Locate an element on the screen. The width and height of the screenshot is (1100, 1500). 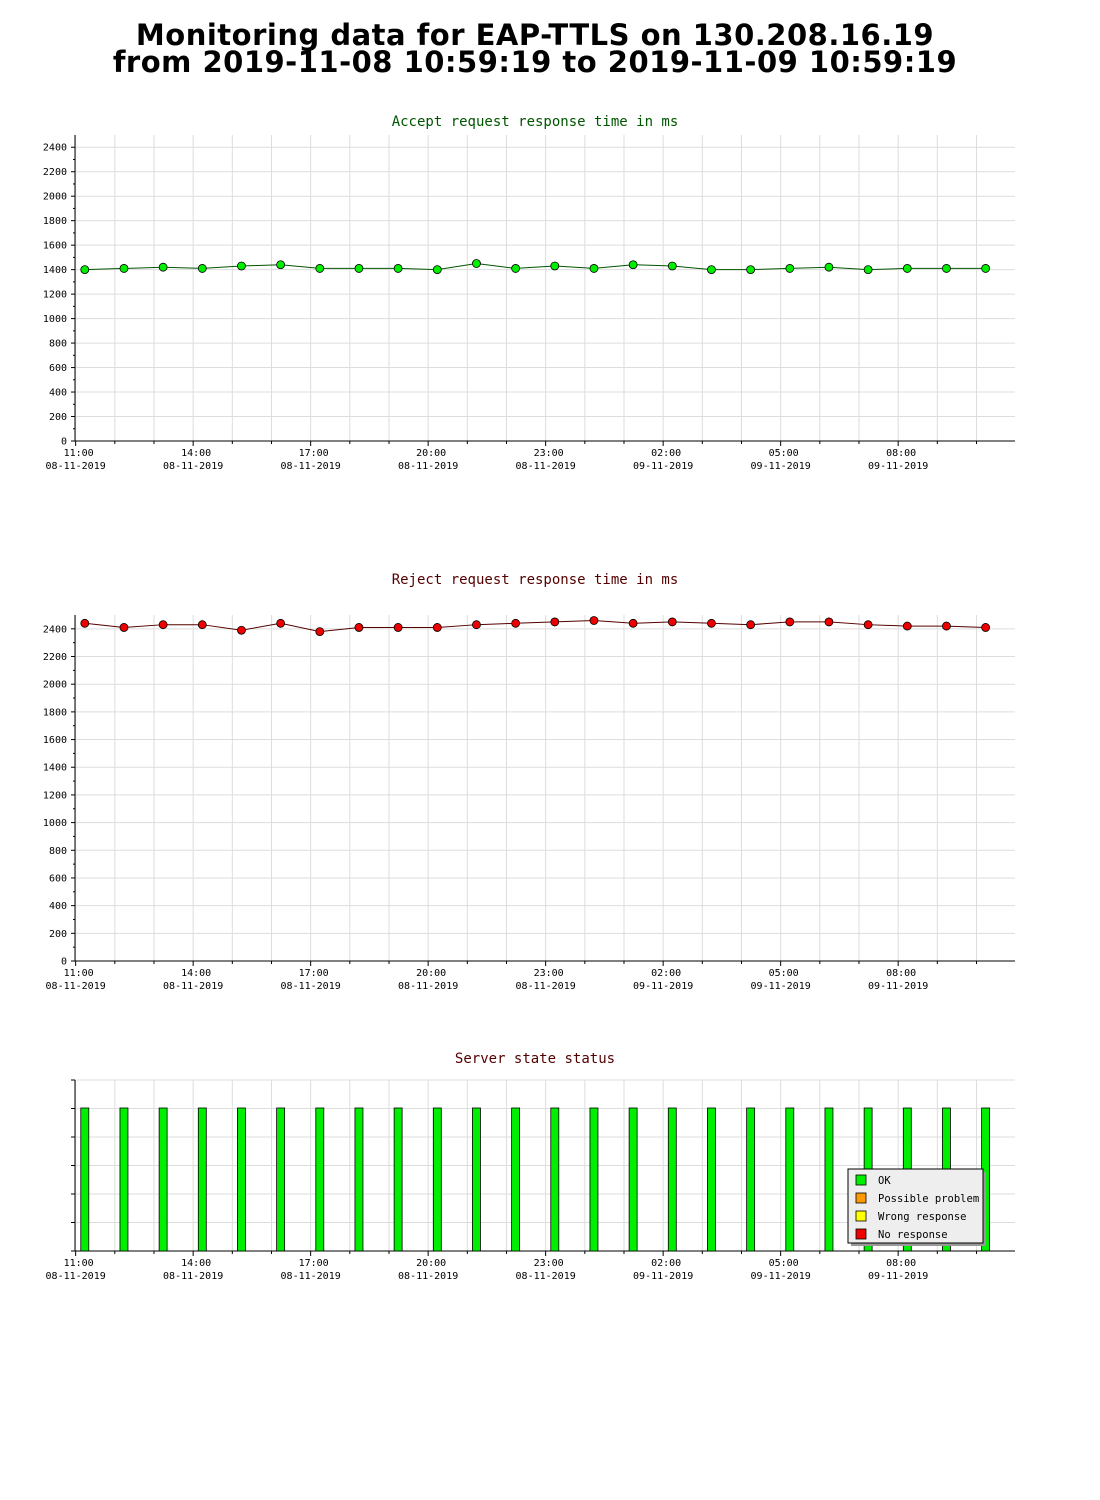
x-tick-label-time: 17:00 is located at coordinates (314, 1263).